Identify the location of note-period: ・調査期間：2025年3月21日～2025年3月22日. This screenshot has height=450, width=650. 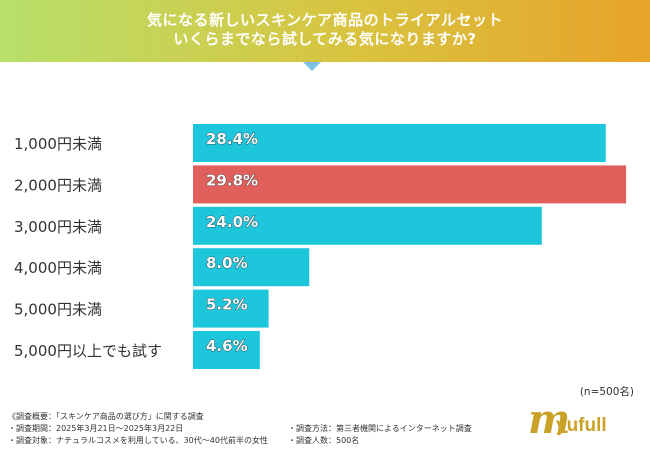
(96, 428).